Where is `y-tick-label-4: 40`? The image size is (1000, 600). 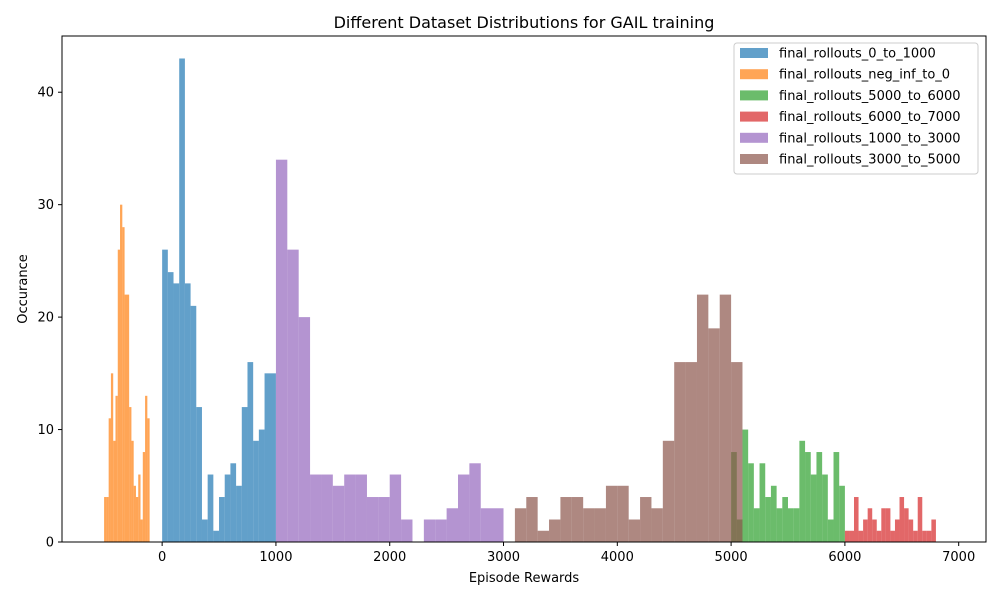
y-tick-label-4: 40 is located at coordinates (45, 93).